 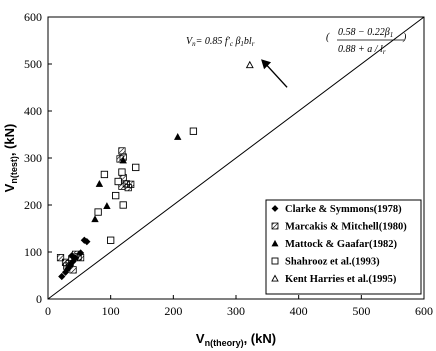 What do you see at coordinates (266, 64) in the screenshot?
I see `arrow-head` at bounding box center [266, 64].